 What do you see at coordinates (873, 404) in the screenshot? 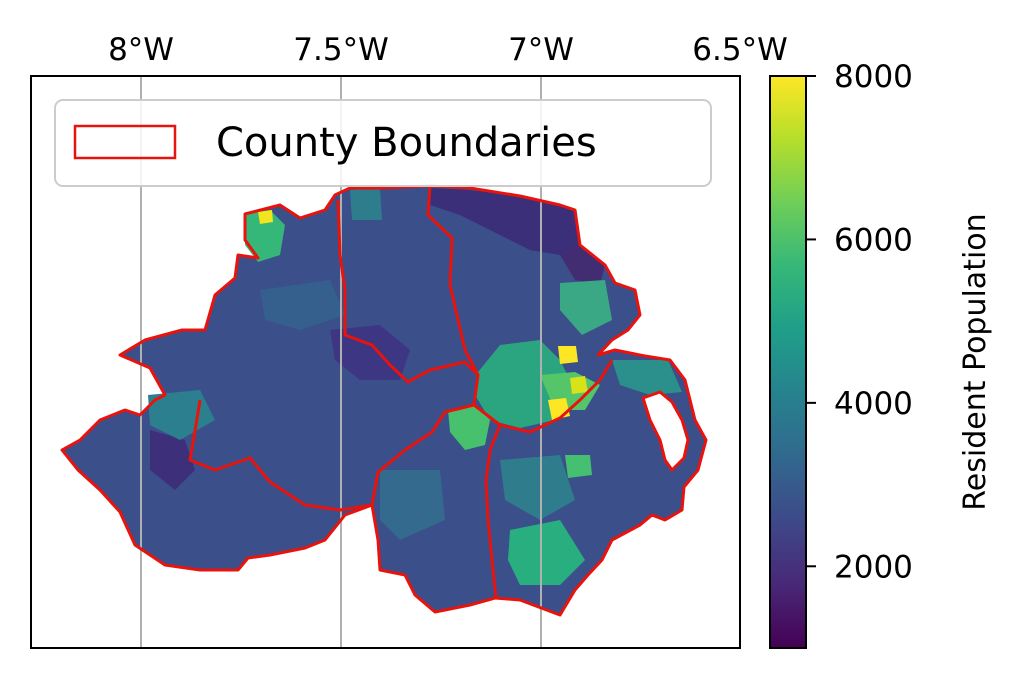
I see `colorbar-tick-label: 4000` at bounding box center [873, 404].